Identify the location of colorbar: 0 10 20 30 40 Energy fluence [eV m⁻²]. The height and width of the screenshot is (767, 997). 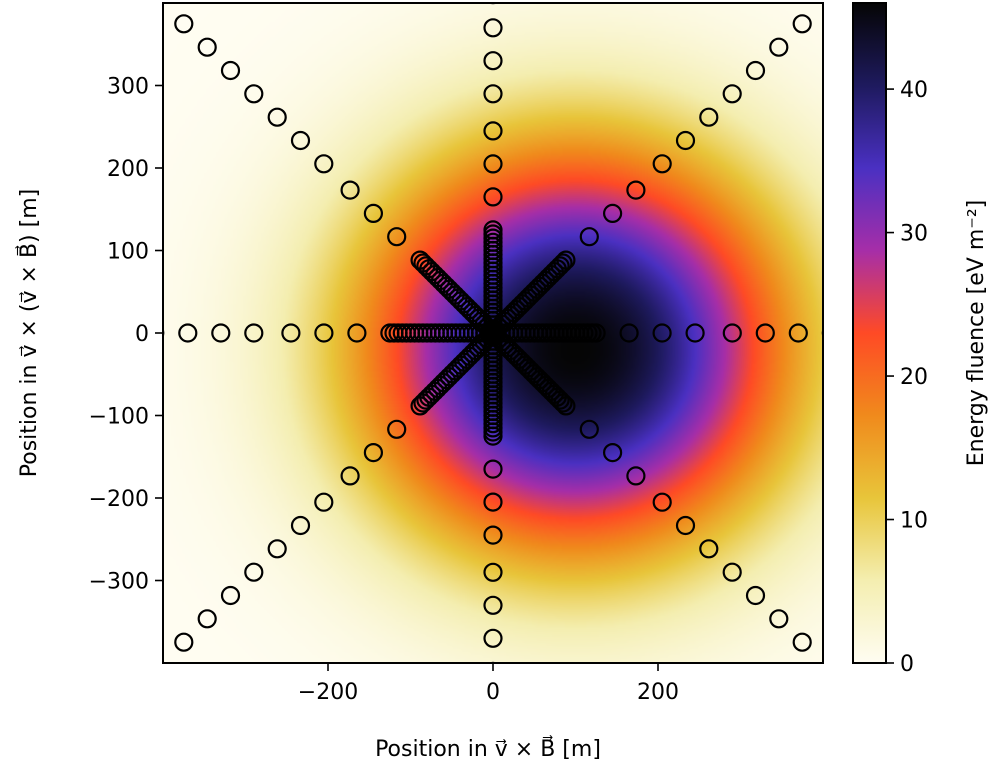
(920, 339).